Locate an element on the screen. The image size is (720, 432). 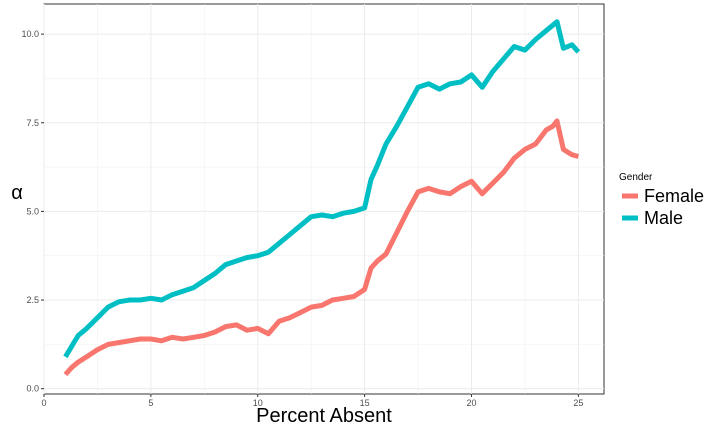
legend-label-female: Female is located at coordinates (674, 196).